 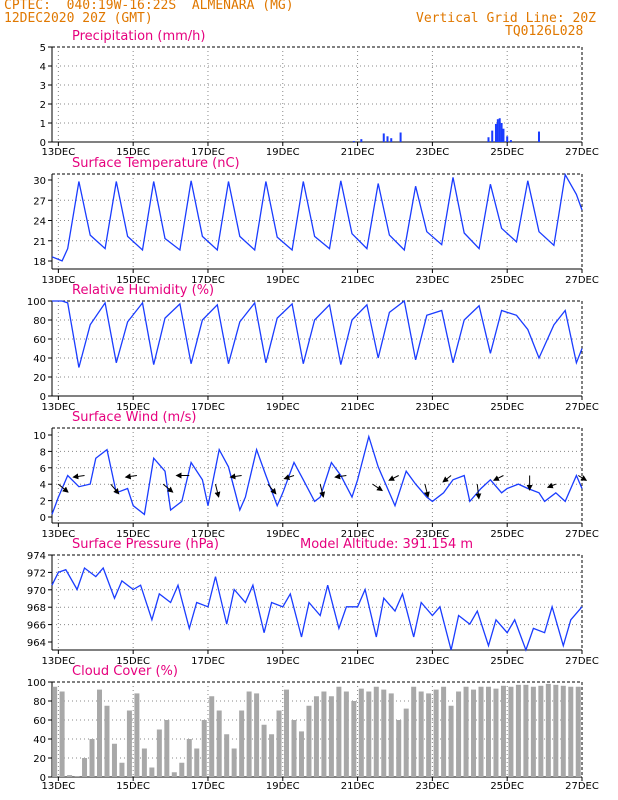 What do you see at coordinates (39, 702) in the screenshot?
I see `y-tick-label: 80` at bounding box center [39, 702].